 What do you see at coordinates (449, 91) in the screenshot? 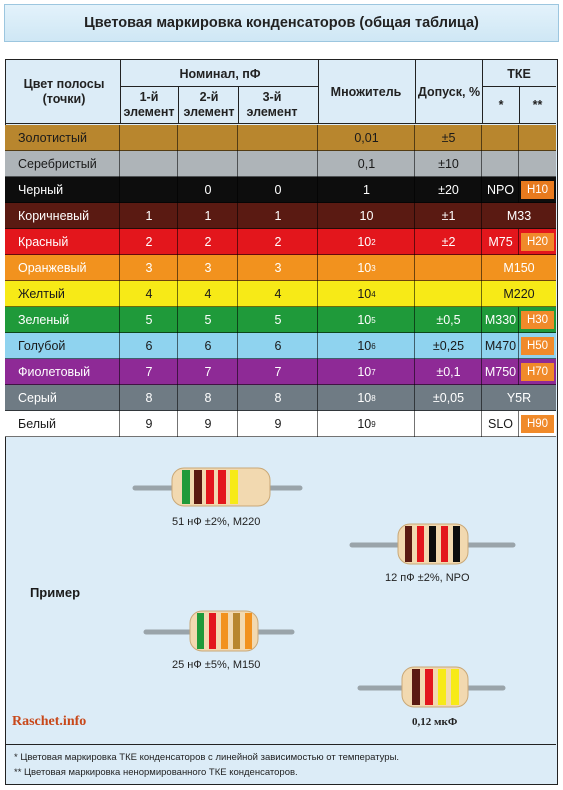
I see `header-tolerance: Допуск, %` at bounding box center [449, 91].